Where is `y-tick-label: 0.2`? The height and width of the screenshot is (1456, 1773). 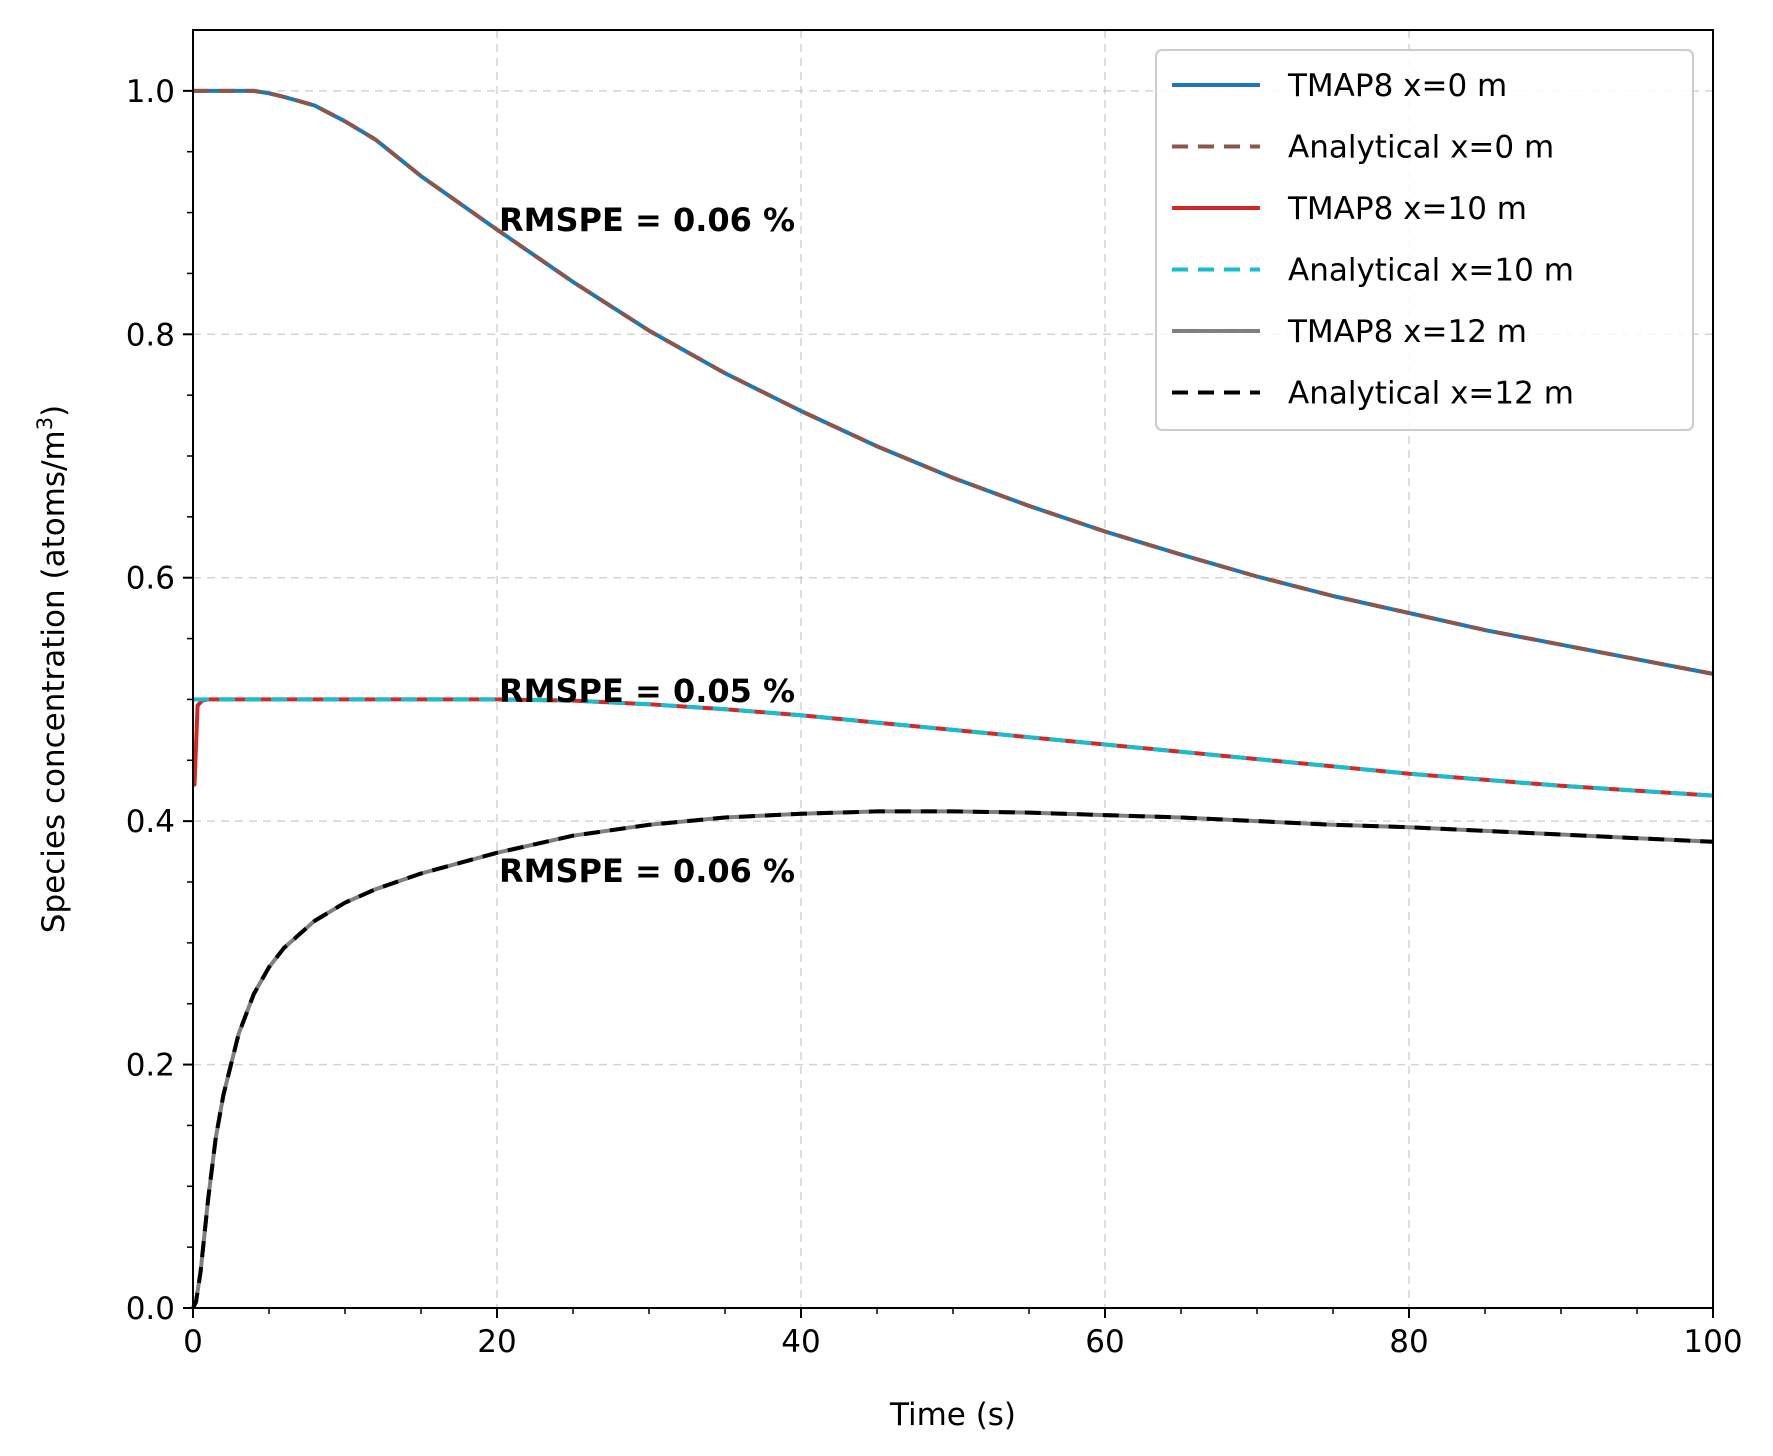
y-tick-label: 0.2 is located at coordinates (150, 1066).